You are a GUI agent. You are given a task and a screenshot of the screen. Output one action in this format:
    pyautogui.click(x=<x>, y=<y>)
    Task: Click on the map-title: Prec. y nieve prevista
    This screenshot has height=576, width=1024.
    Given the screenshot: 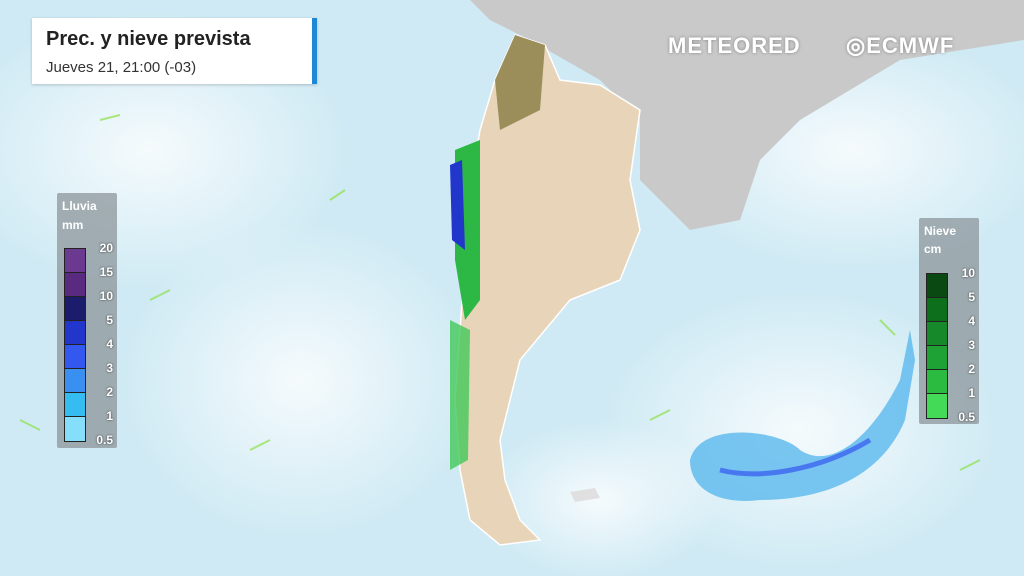 What is the action you would take?
    pyautogui.click(x=148, y=39)
    